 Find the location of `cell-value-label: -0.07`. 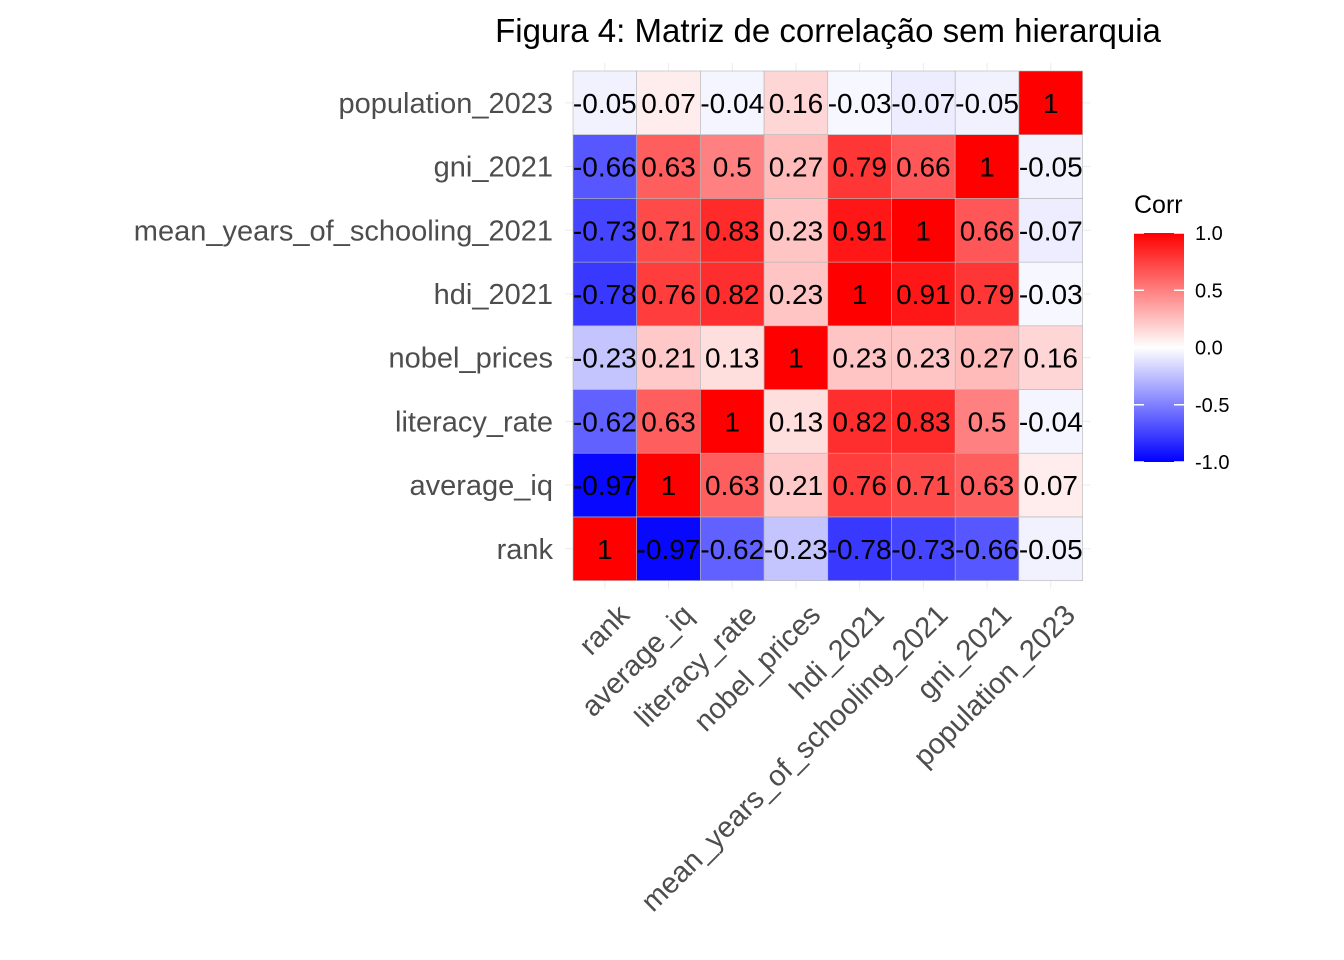

cell-value-label: -0.07 is located at coordinates (1051, 230).